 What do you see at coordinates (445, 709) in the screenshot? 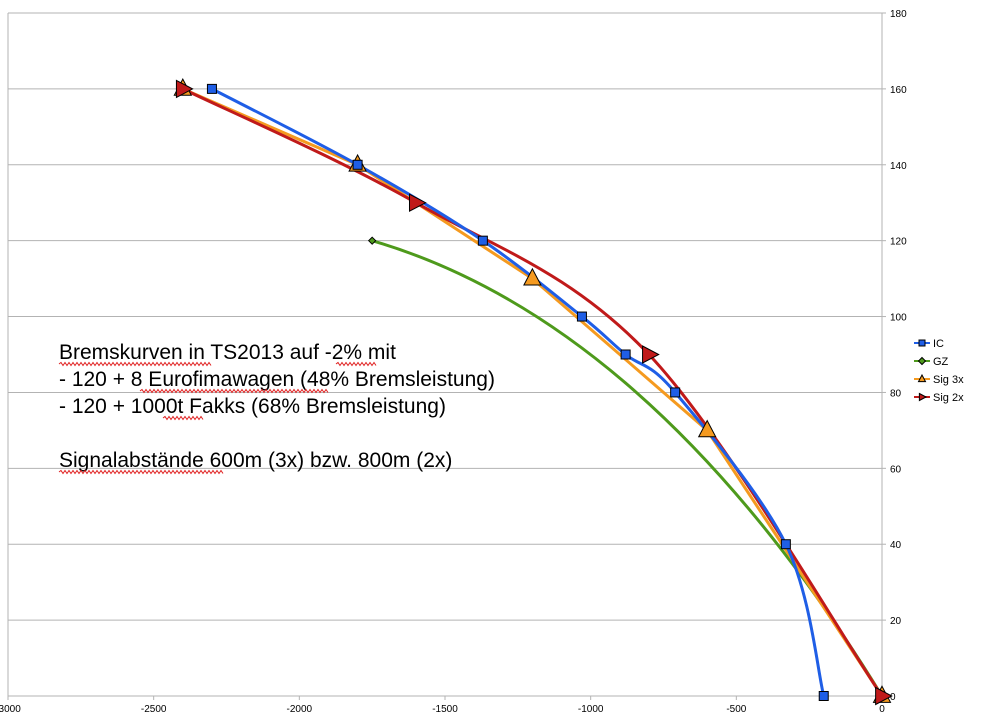
I see `x-tick-label: -1500` at bounding box center [445, 709].